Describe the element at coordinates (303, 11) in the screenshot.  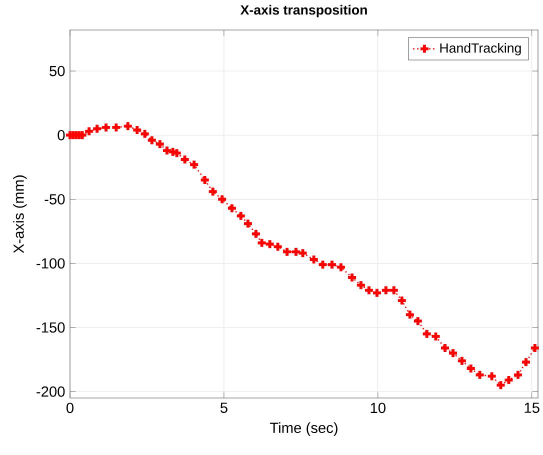
I see `chart-title: X-axis transposition` at that location.